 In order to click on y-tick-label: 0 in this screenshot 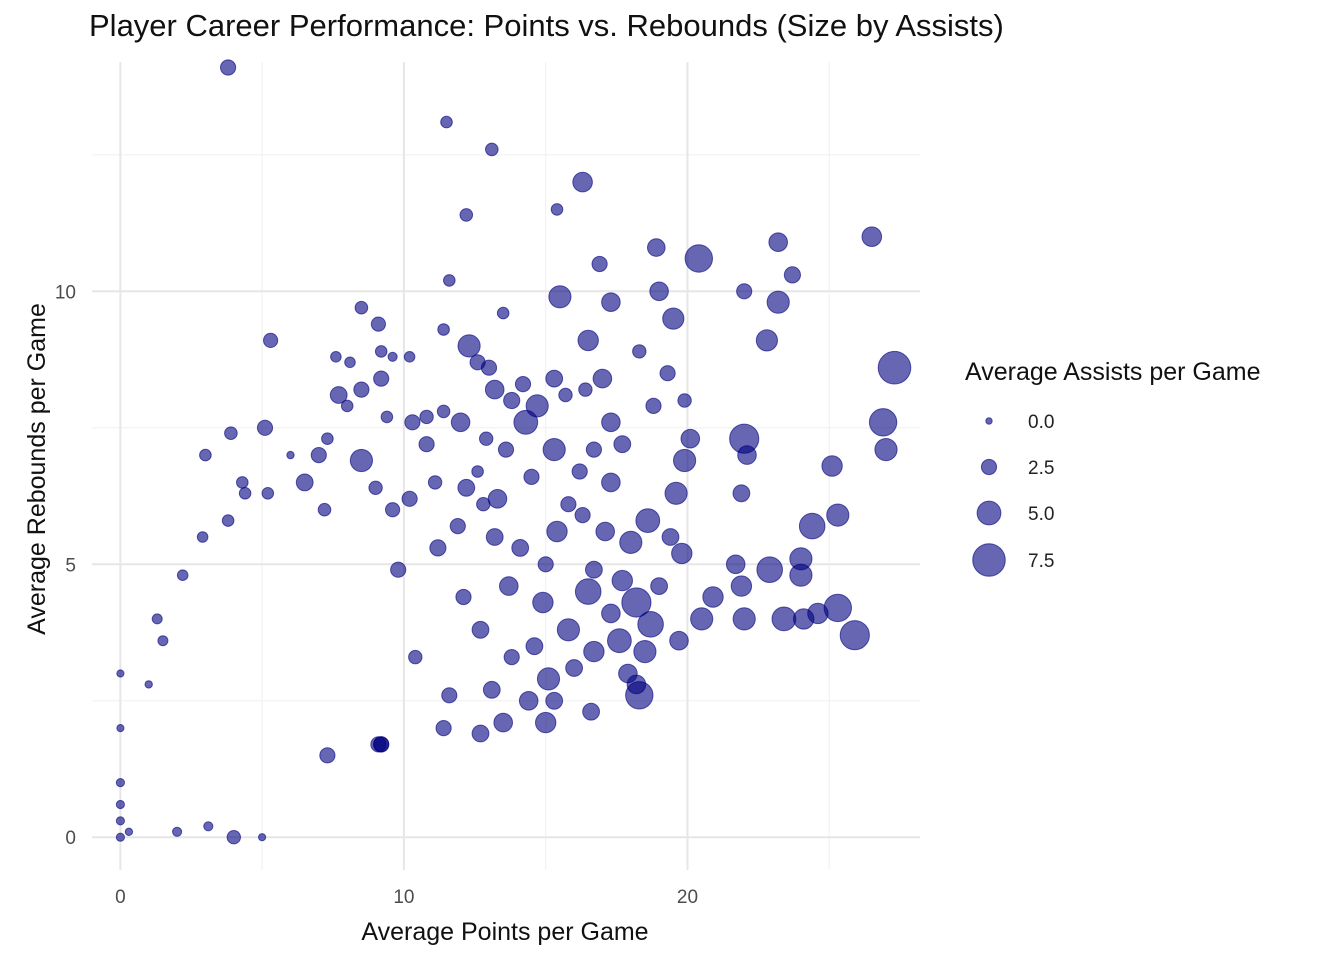, I will do `click(70, 838)`.